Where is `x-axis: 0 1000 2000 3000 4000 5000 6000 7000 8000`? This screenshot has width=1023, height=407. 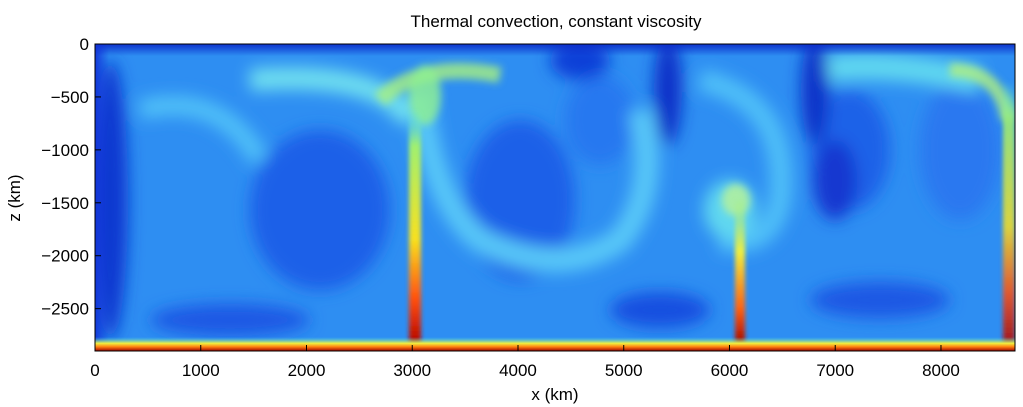 x-axis: 0 1000 2000 3000 4000 5000 6000 7000 8000 is located at coordinates (525, 362).